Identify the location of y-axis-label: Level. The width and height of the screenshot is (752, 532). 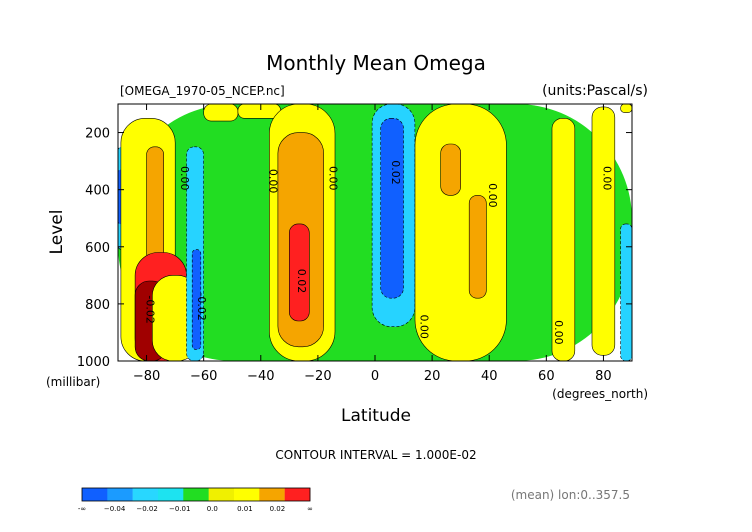
(57, 232).